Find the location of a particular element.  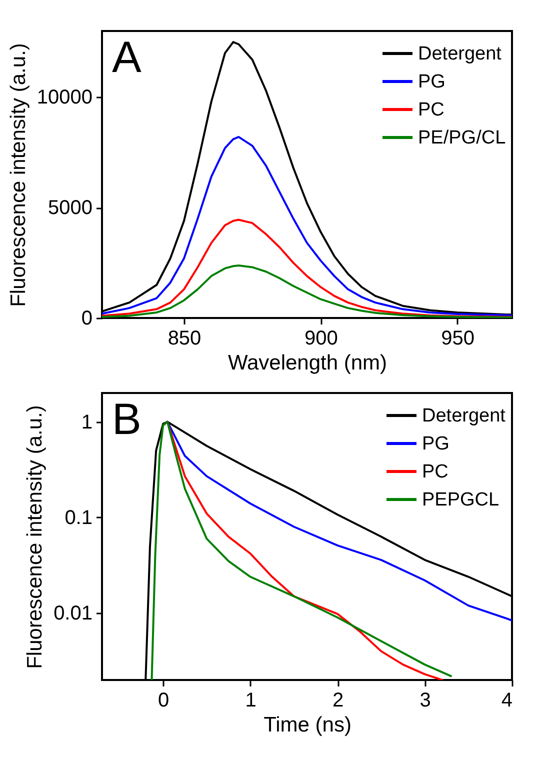

y-tick-label: 1 is located at coordinates (86, 422).